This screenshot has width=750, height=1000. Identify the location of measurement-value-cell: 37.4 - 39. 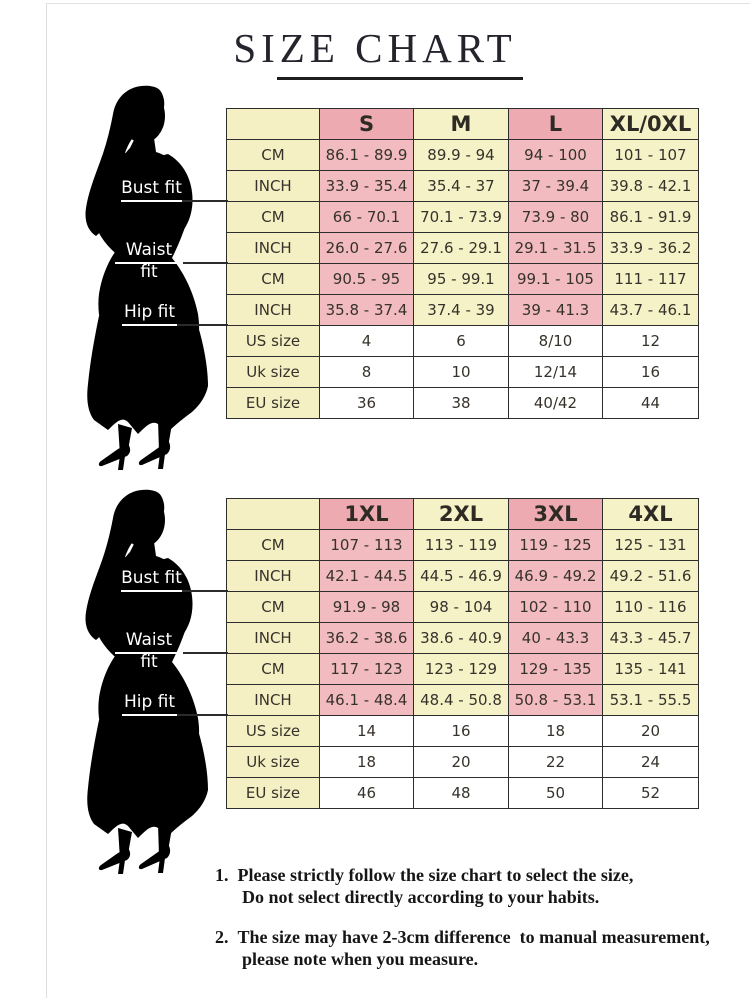
(461, 310).